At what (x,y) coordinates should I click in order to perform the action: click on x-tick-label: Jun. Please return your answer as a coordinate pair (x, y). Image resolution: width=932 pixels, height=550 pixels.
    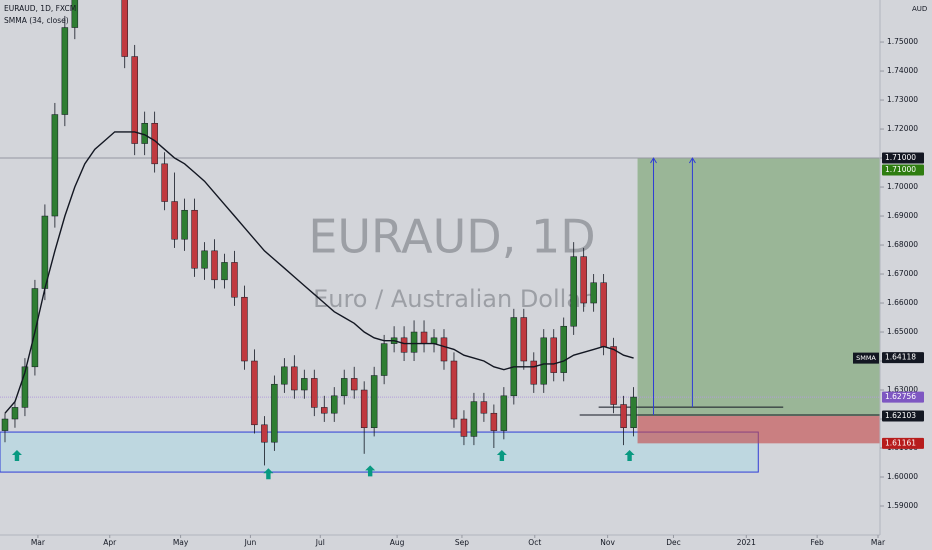
    Looking at the image, I should click on (250, 542).